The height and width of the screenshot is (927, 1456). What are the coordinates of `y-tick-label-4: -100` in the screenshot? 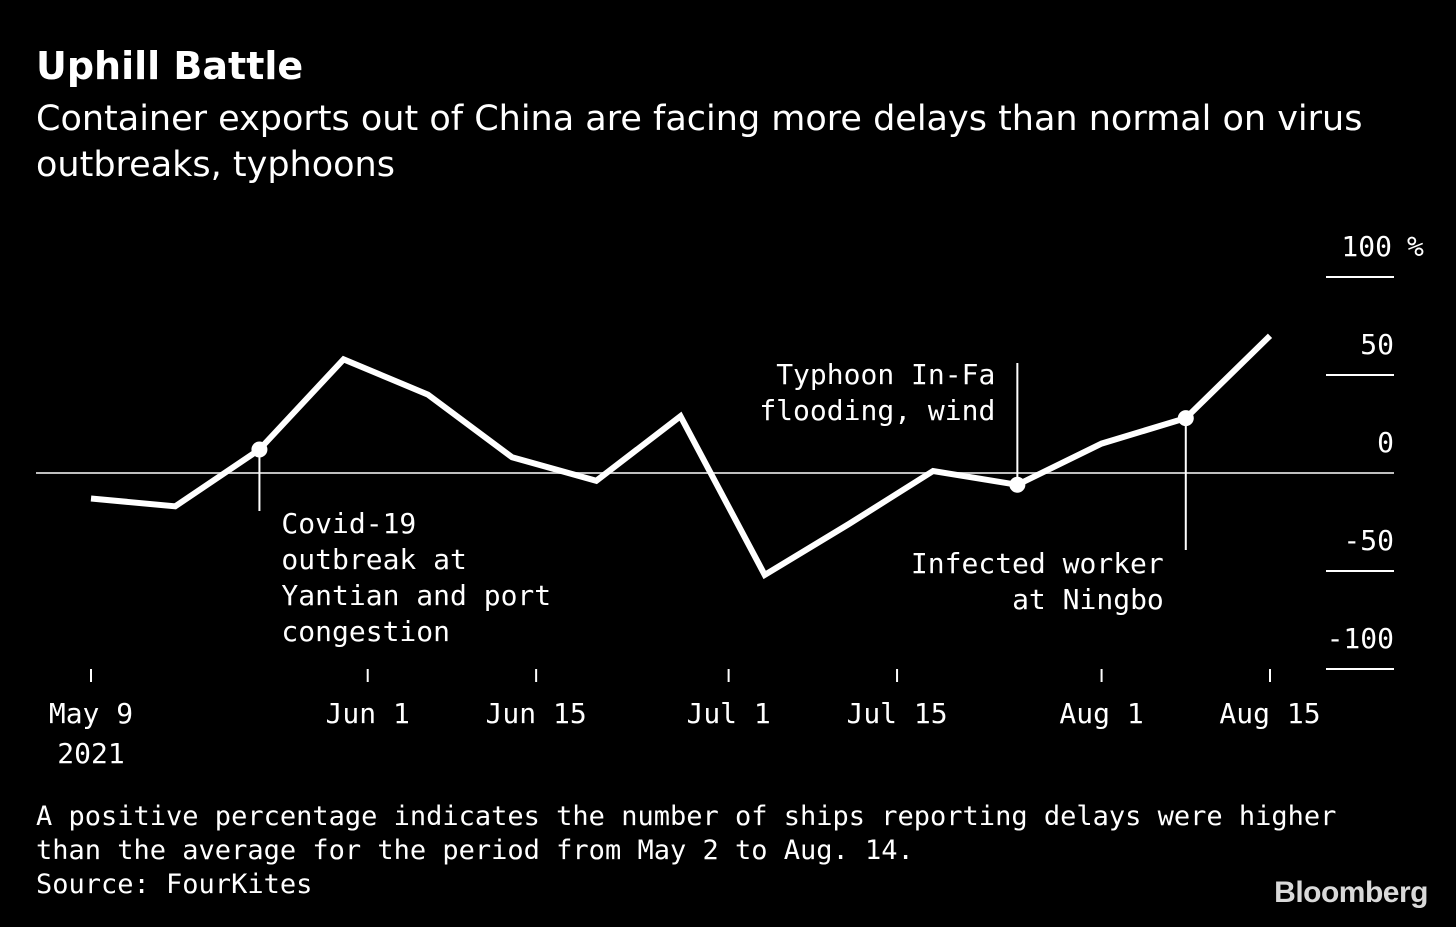 It's located at (1360, 638).